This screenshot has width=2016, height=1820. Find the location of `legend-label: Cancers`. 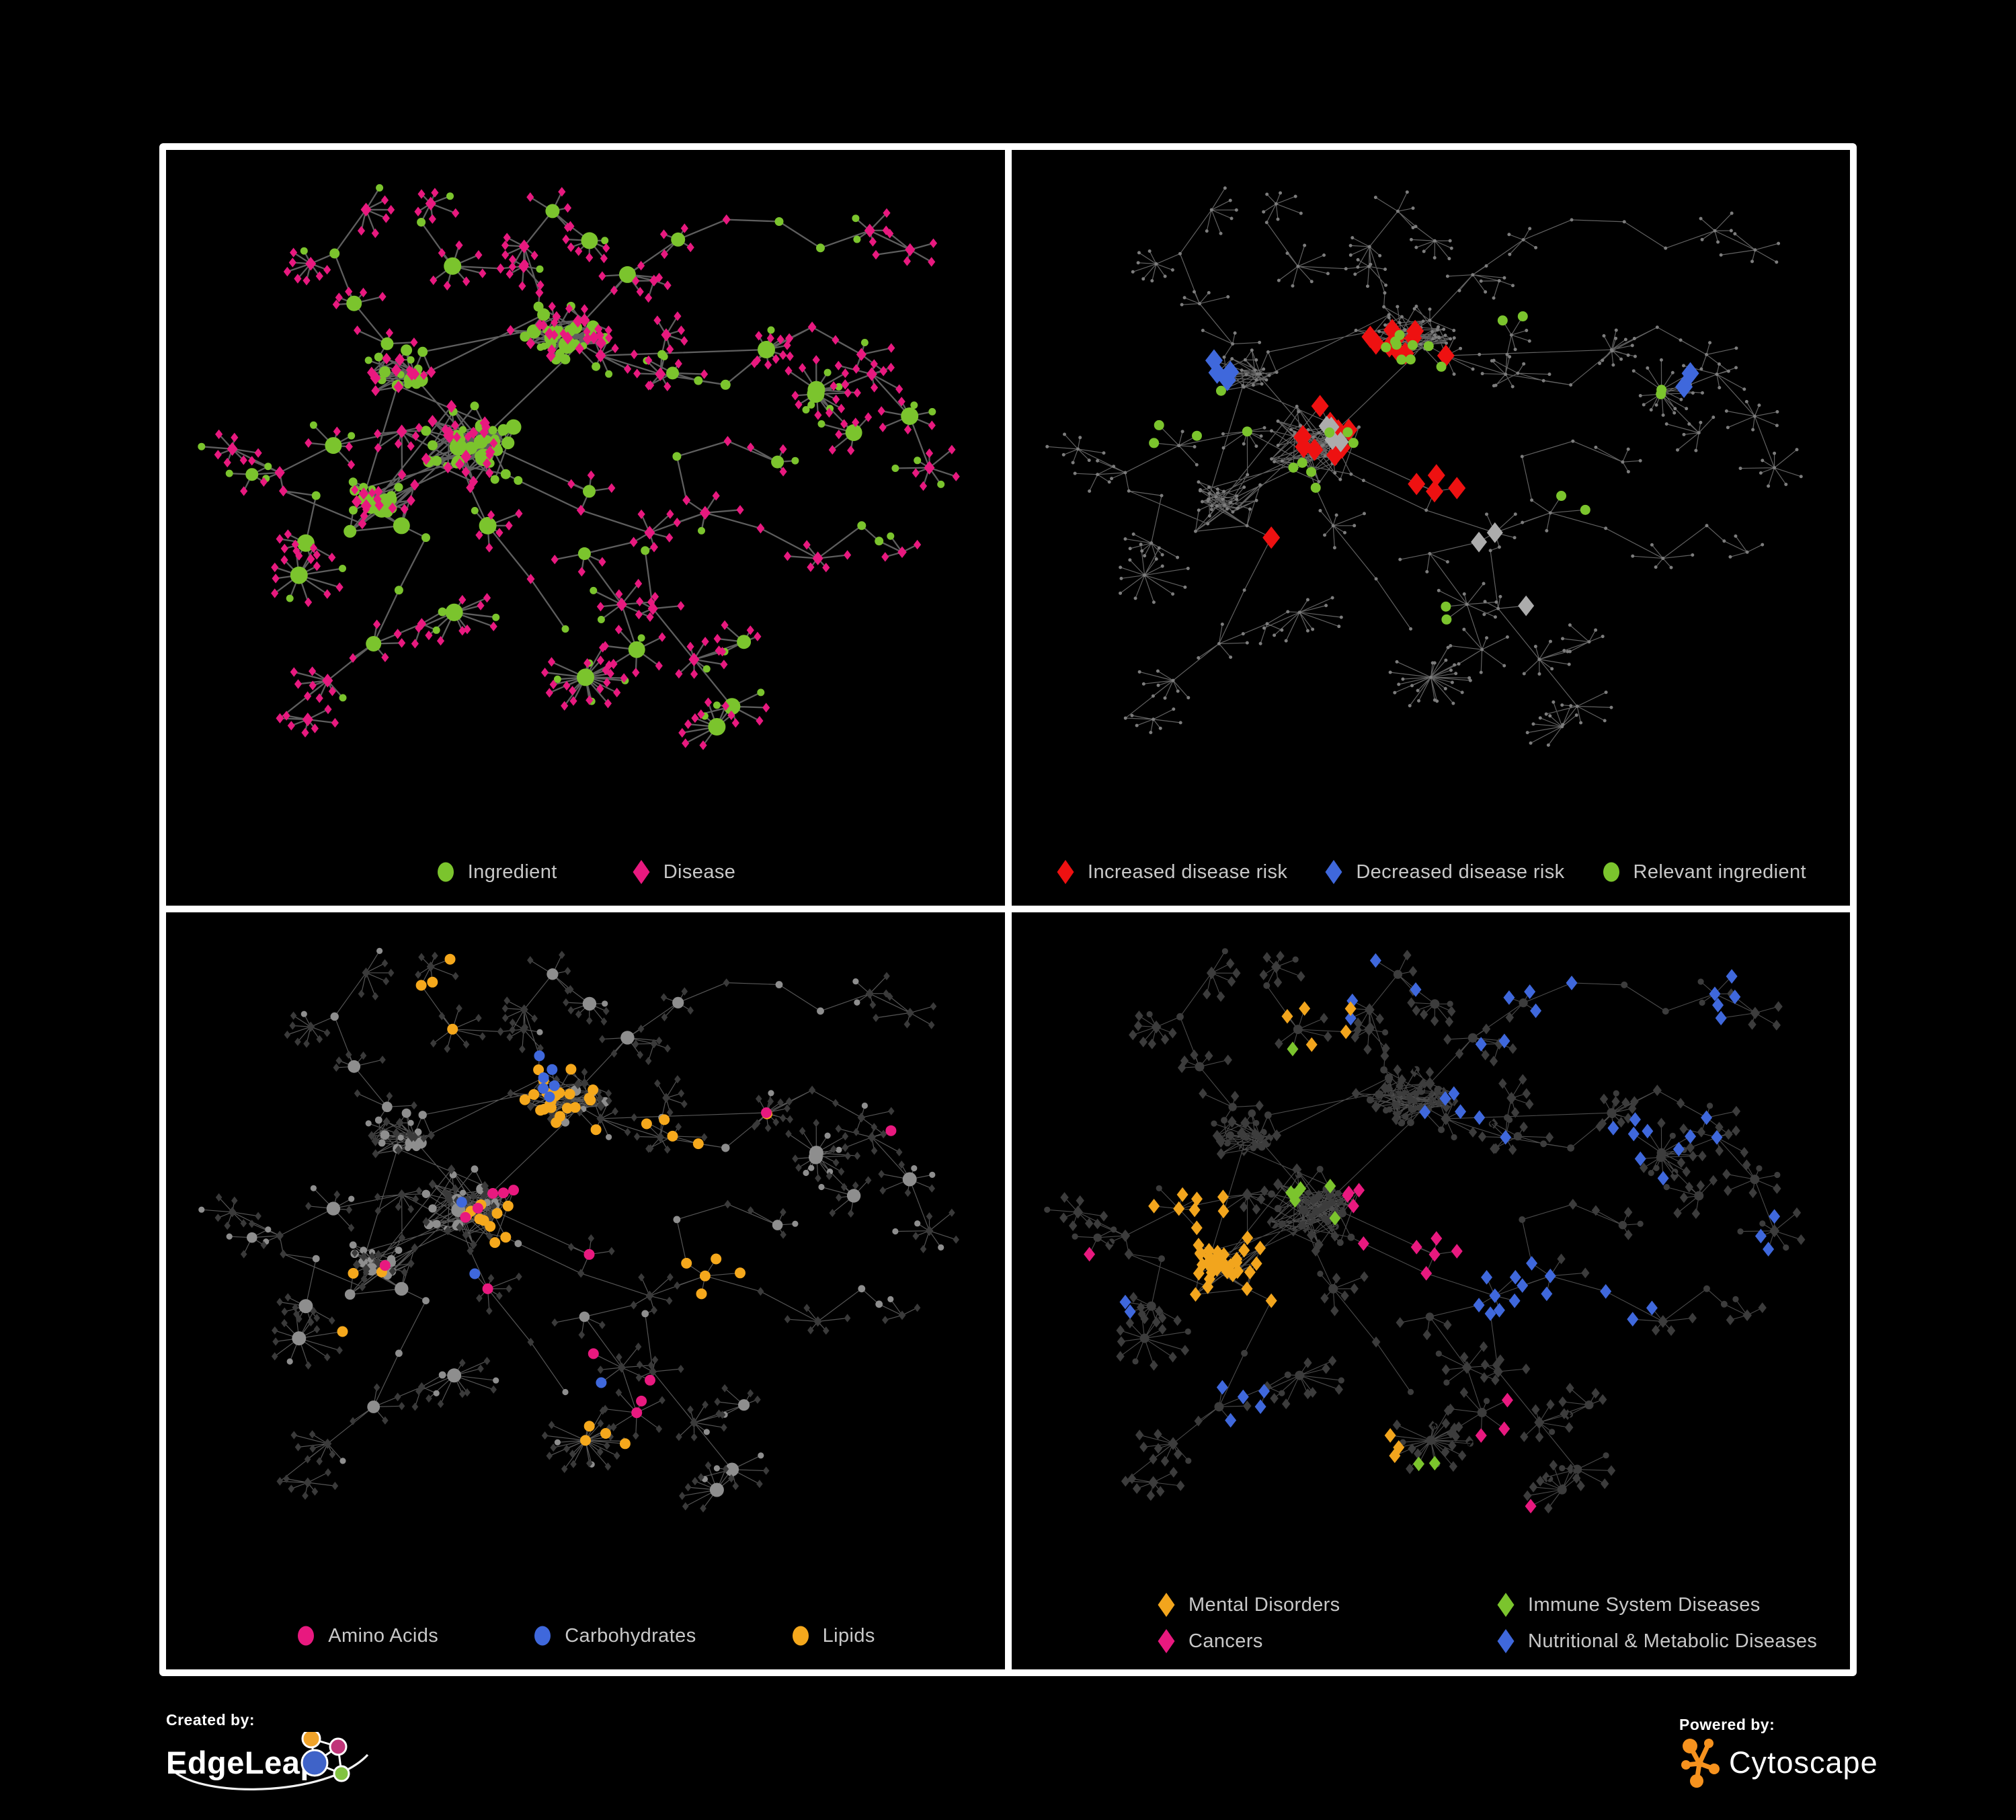

legend-label: Cancers is located at coordinates (1225, 1641).